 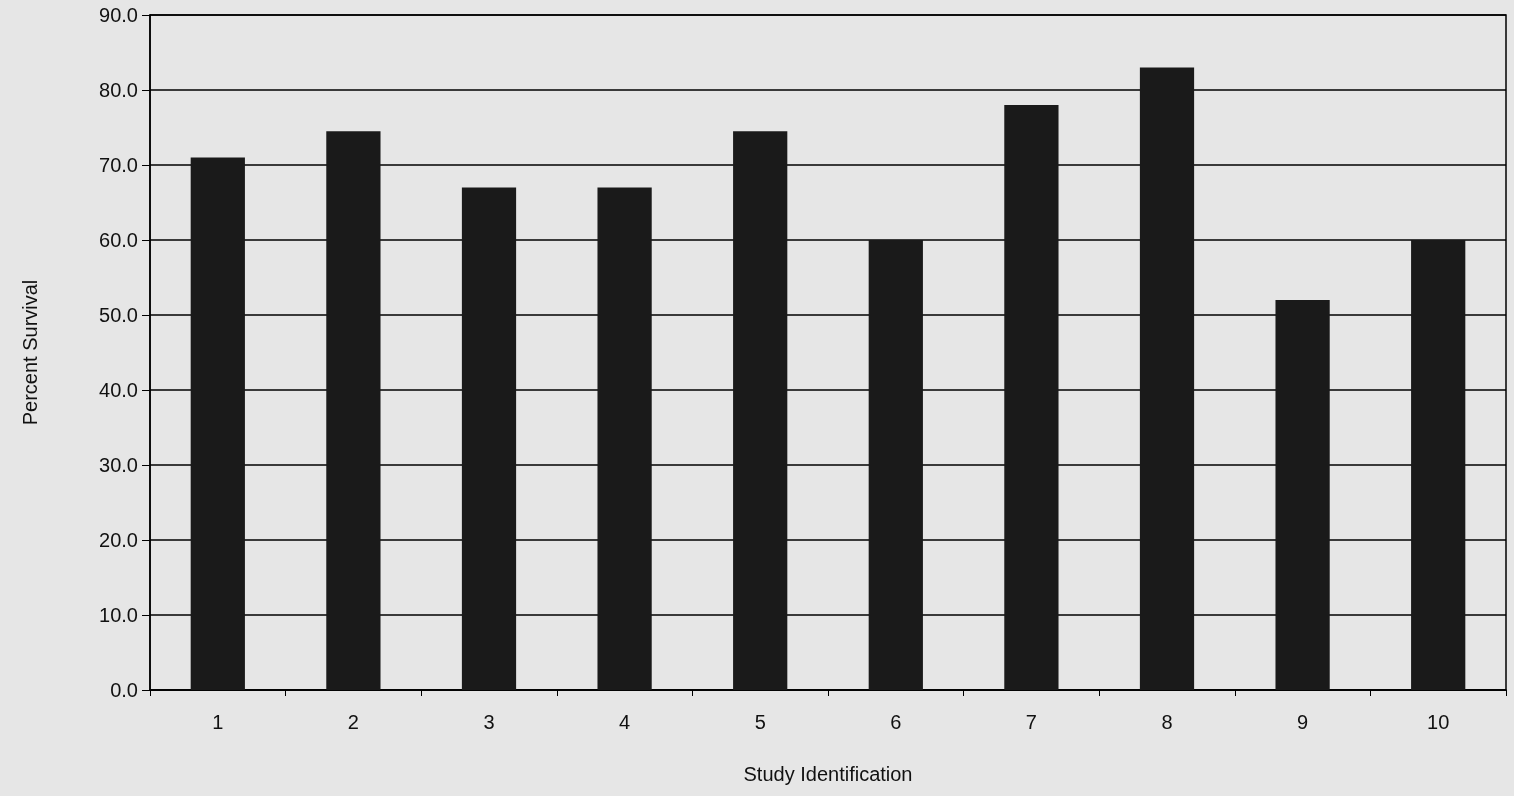 What do you see at coordinates (896, 722) in the screenshot?
I see `x-tick-label: 6` at bounding box center [896, 722].